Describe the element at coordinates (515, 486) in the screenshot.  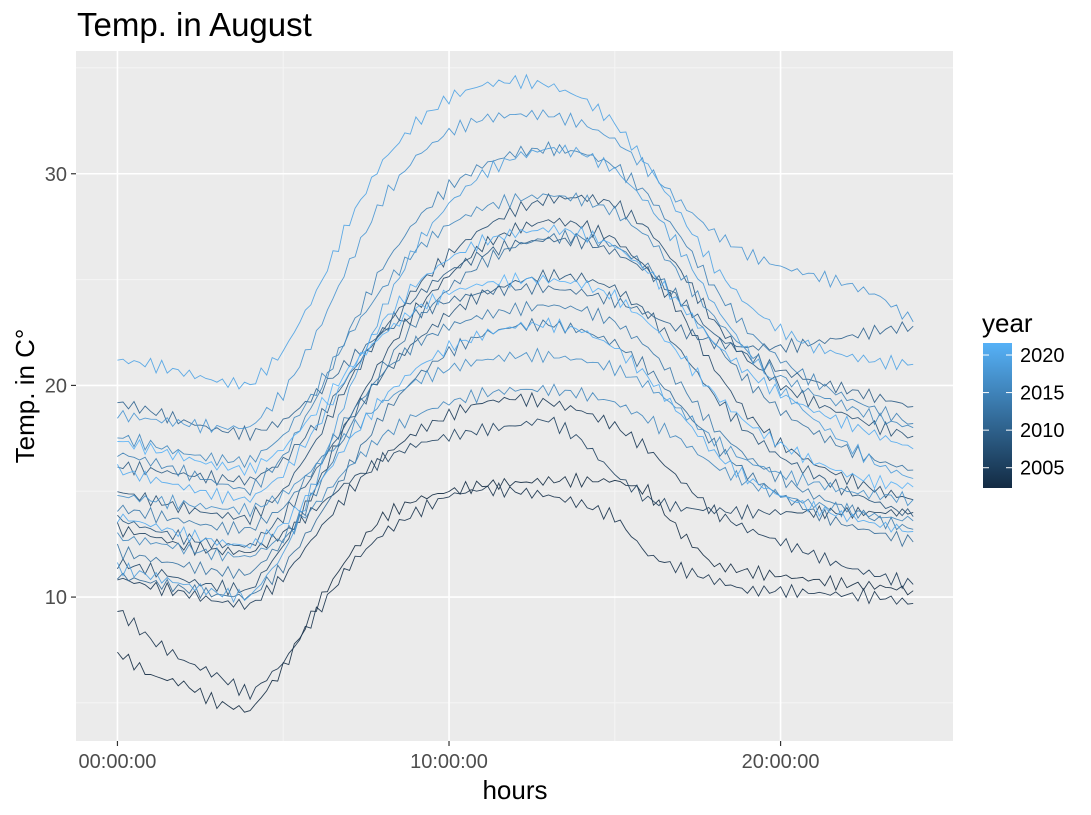
I see `series-line-2006` at that location.